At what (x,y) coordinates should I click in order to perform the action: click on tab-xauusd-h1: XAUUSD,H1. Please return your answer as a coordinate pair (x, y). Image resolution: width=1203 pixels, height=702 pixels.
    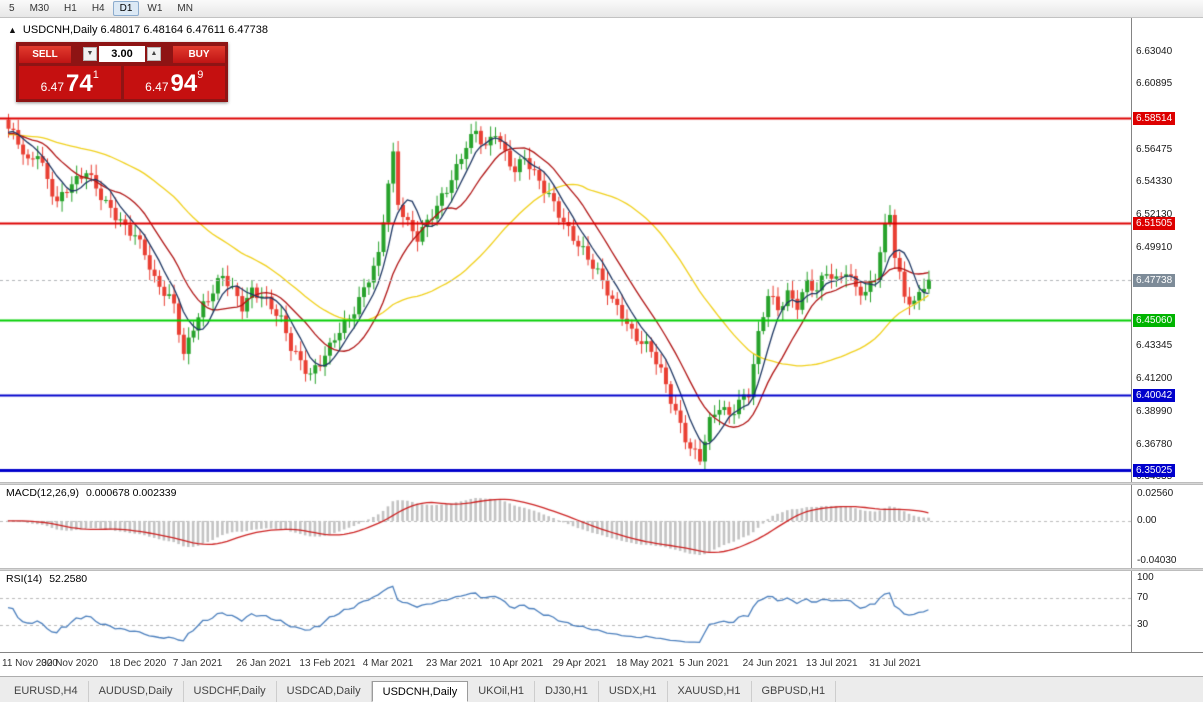
    Looking at the image, I should click on (710, 691).